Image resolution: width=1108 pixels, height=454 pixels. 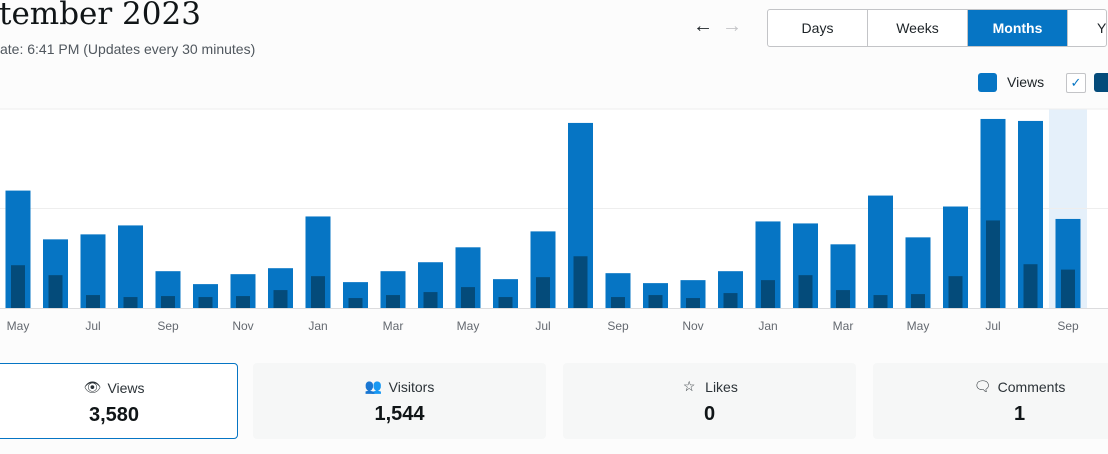 What do you see at coordinates (100, 16) in the screenshot?
I see `page-title: tember 2023` at bounding box center [100, 16].